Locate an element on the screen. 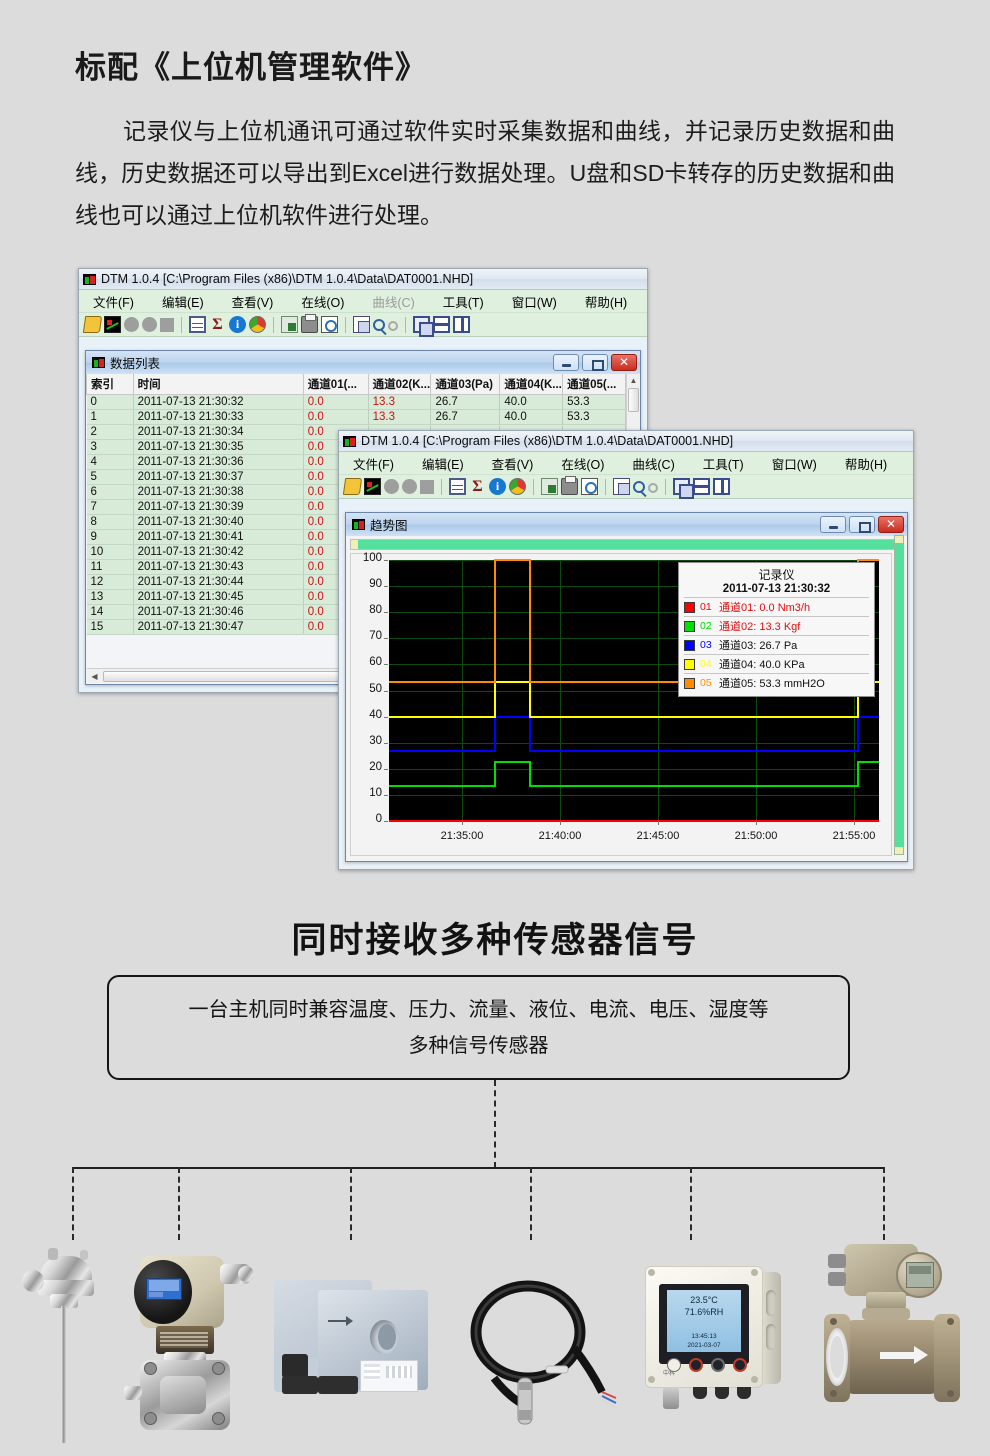 Image resolution: width=990 pixels, height=1456 pixels. toolbar: Σ i is located at coordinates (363, 325).